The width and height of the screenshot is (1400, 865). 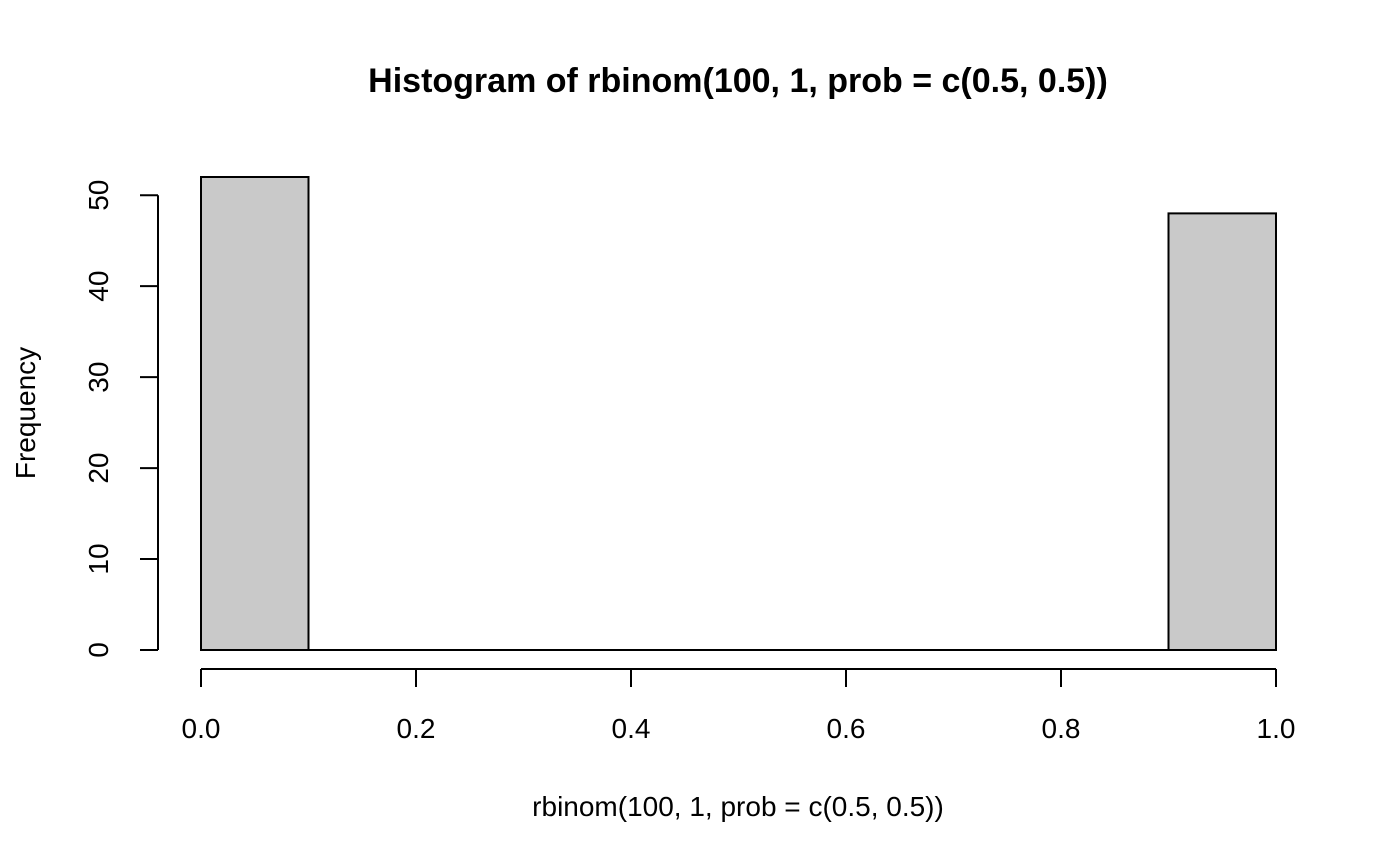 I want to click on y-tick-label-5: 50, so click(x=98, y=195).